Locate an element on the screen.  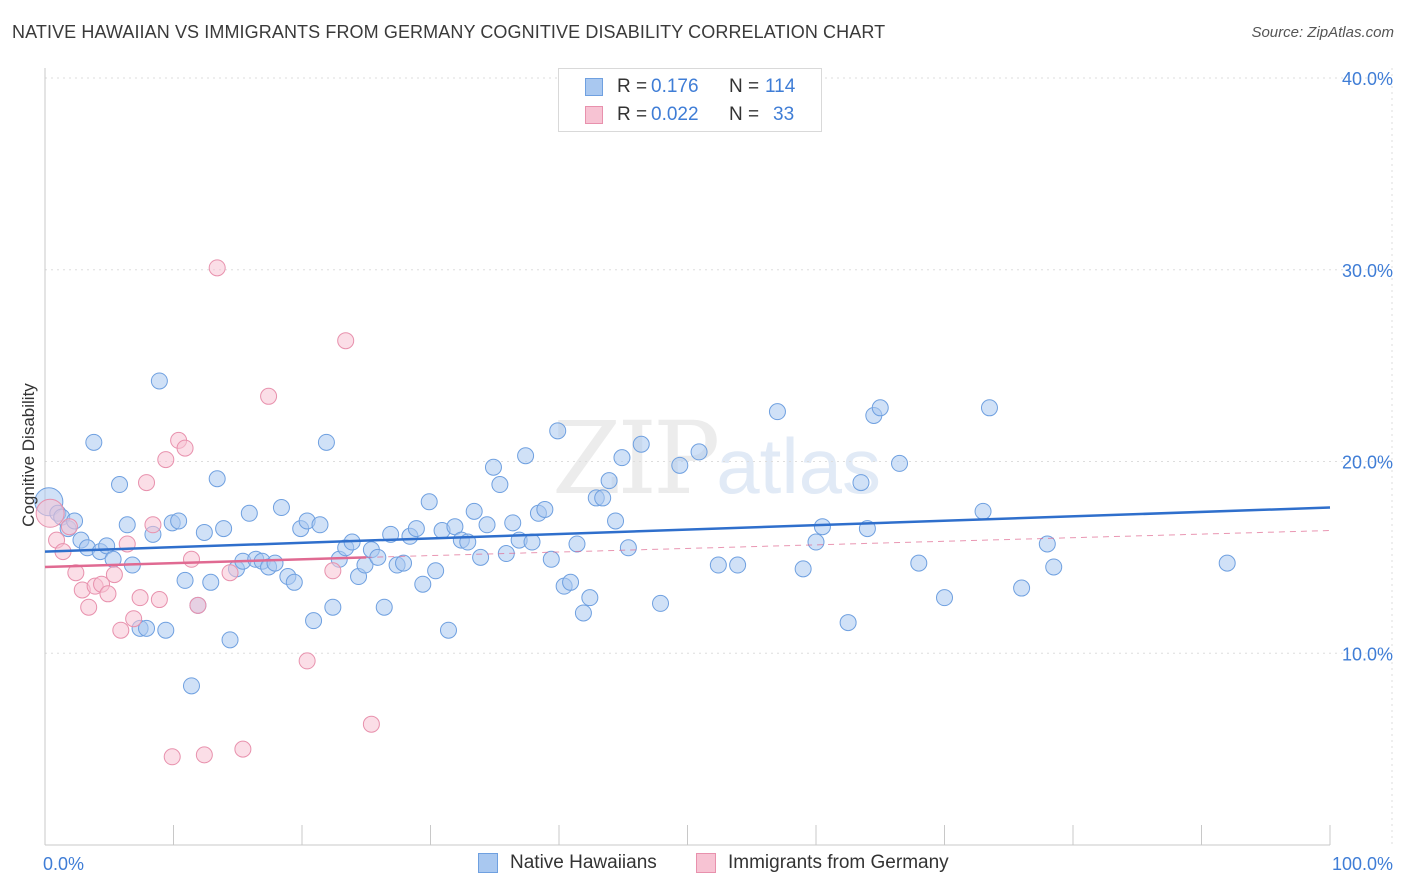
source-label: Source: ZipAtlas.com is located at coordinates (1322, 32).